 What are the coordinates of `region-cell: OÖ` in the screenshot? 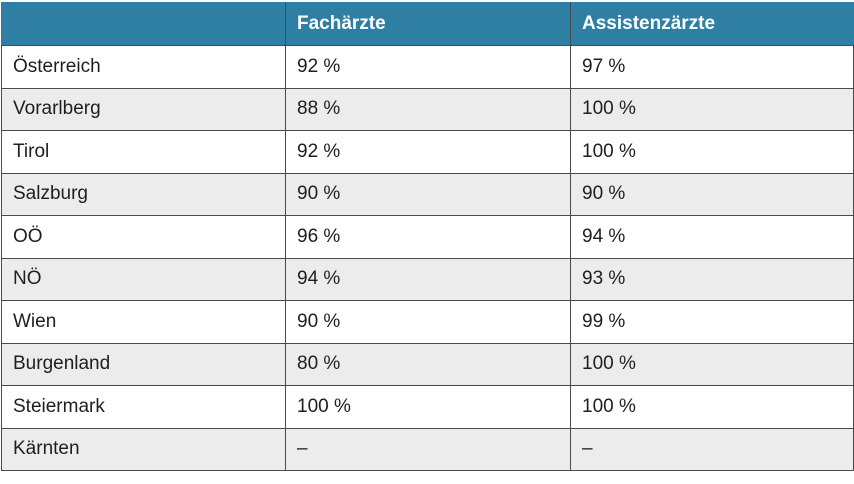 It's located at (143, 237).